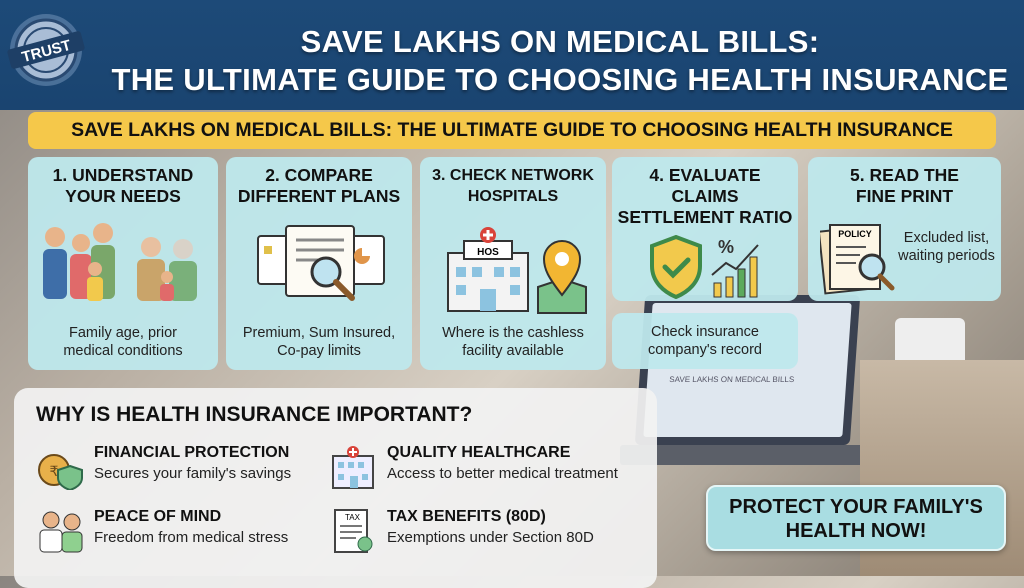 This screenshot has height=588, width=1024. Describe the element at coordinates (488, 252) in the screenshot. I see `hospital-sign: HOS` at that location.